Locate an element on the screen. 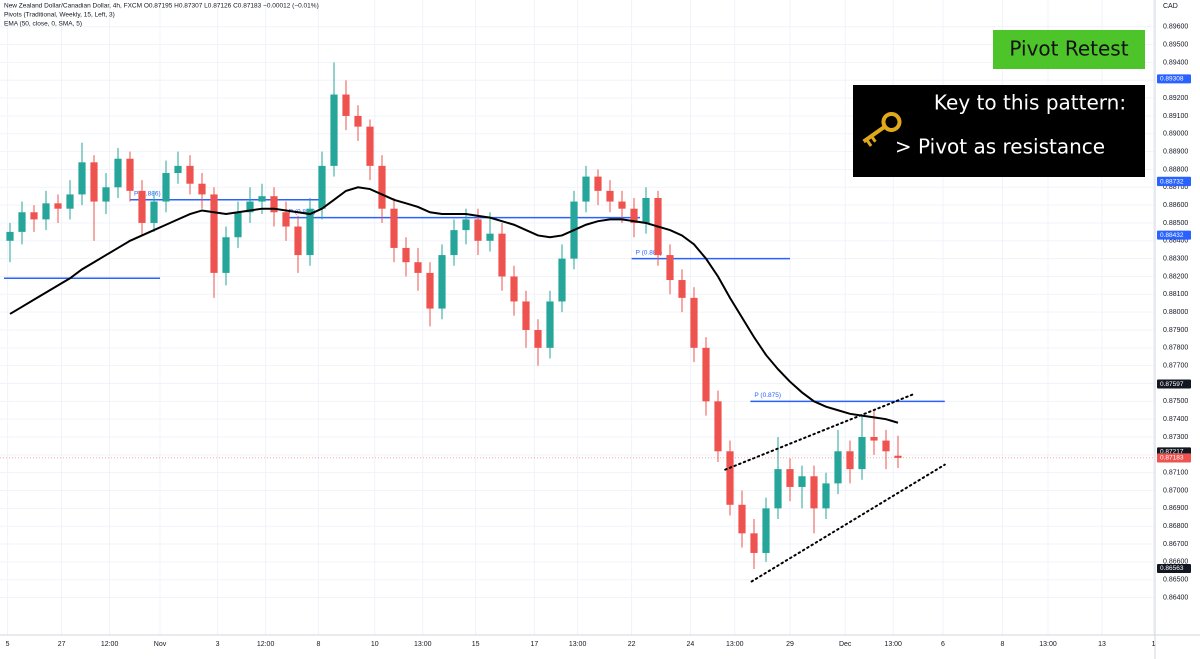 The width and height of the screenshot is (1200, 659). key-box is located at coordinates (999, 131).